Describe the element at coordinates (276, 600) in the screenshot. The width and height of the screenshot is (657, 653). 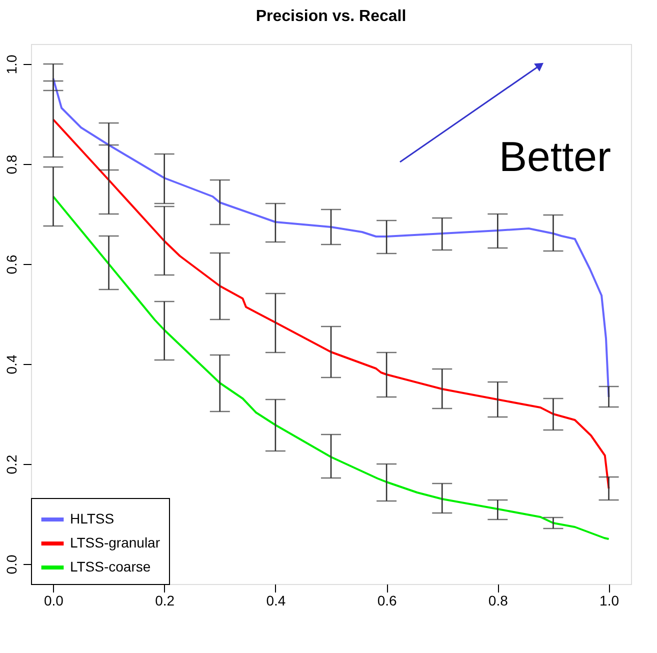
I see `x-tick-label: 0.4` at that location.